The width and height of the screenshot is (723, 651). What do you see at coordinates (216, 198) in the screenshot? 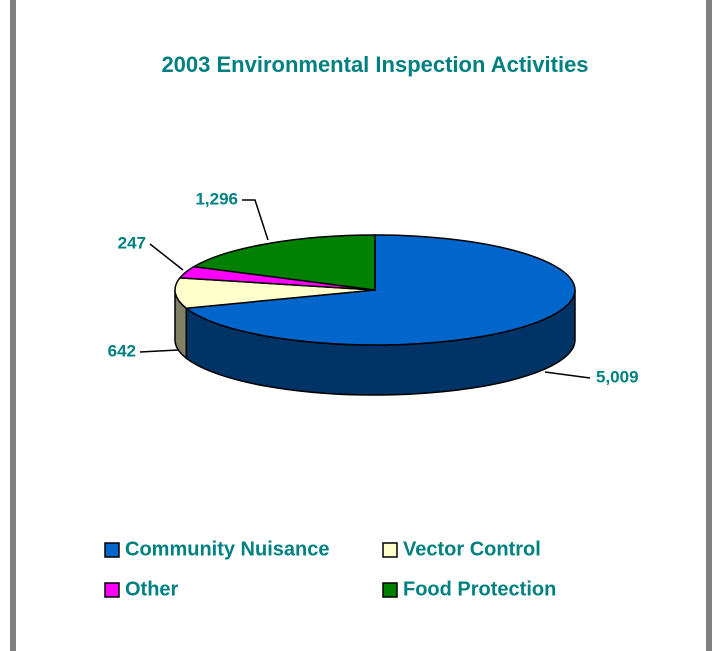
I see `data-label: 1,296` at bounding box center [216, 198].